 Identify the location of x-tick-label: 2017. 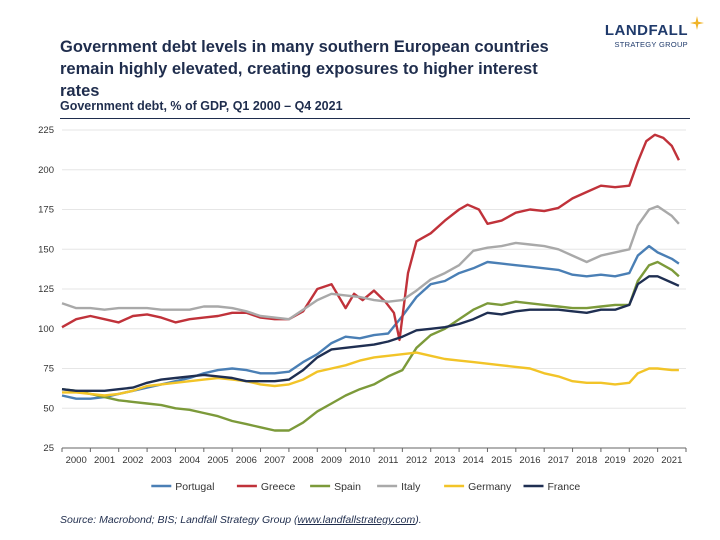
(558, 460).